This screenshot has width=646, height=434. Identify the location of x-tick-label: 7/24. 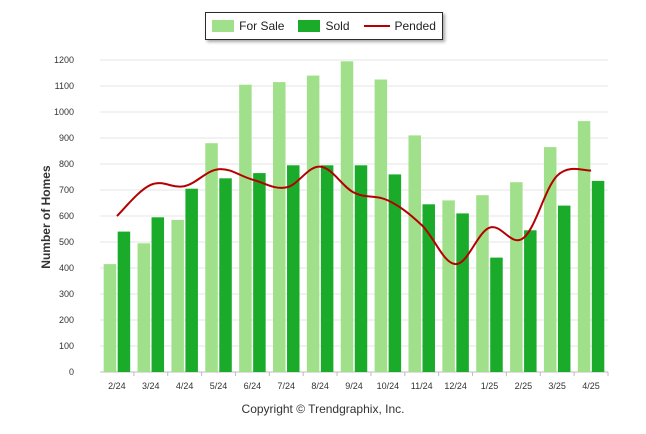
(287, 386).